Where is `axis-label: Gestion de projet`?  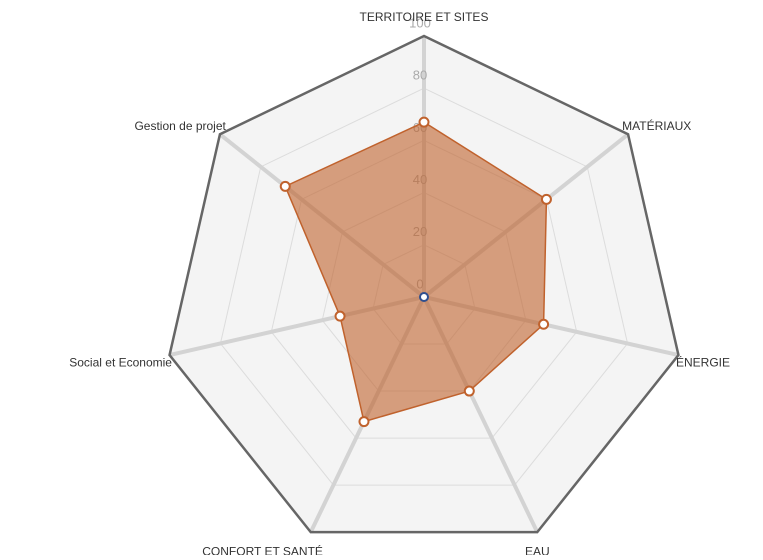 axis-label: Gestion de projet is located at coordinates (180, 126).